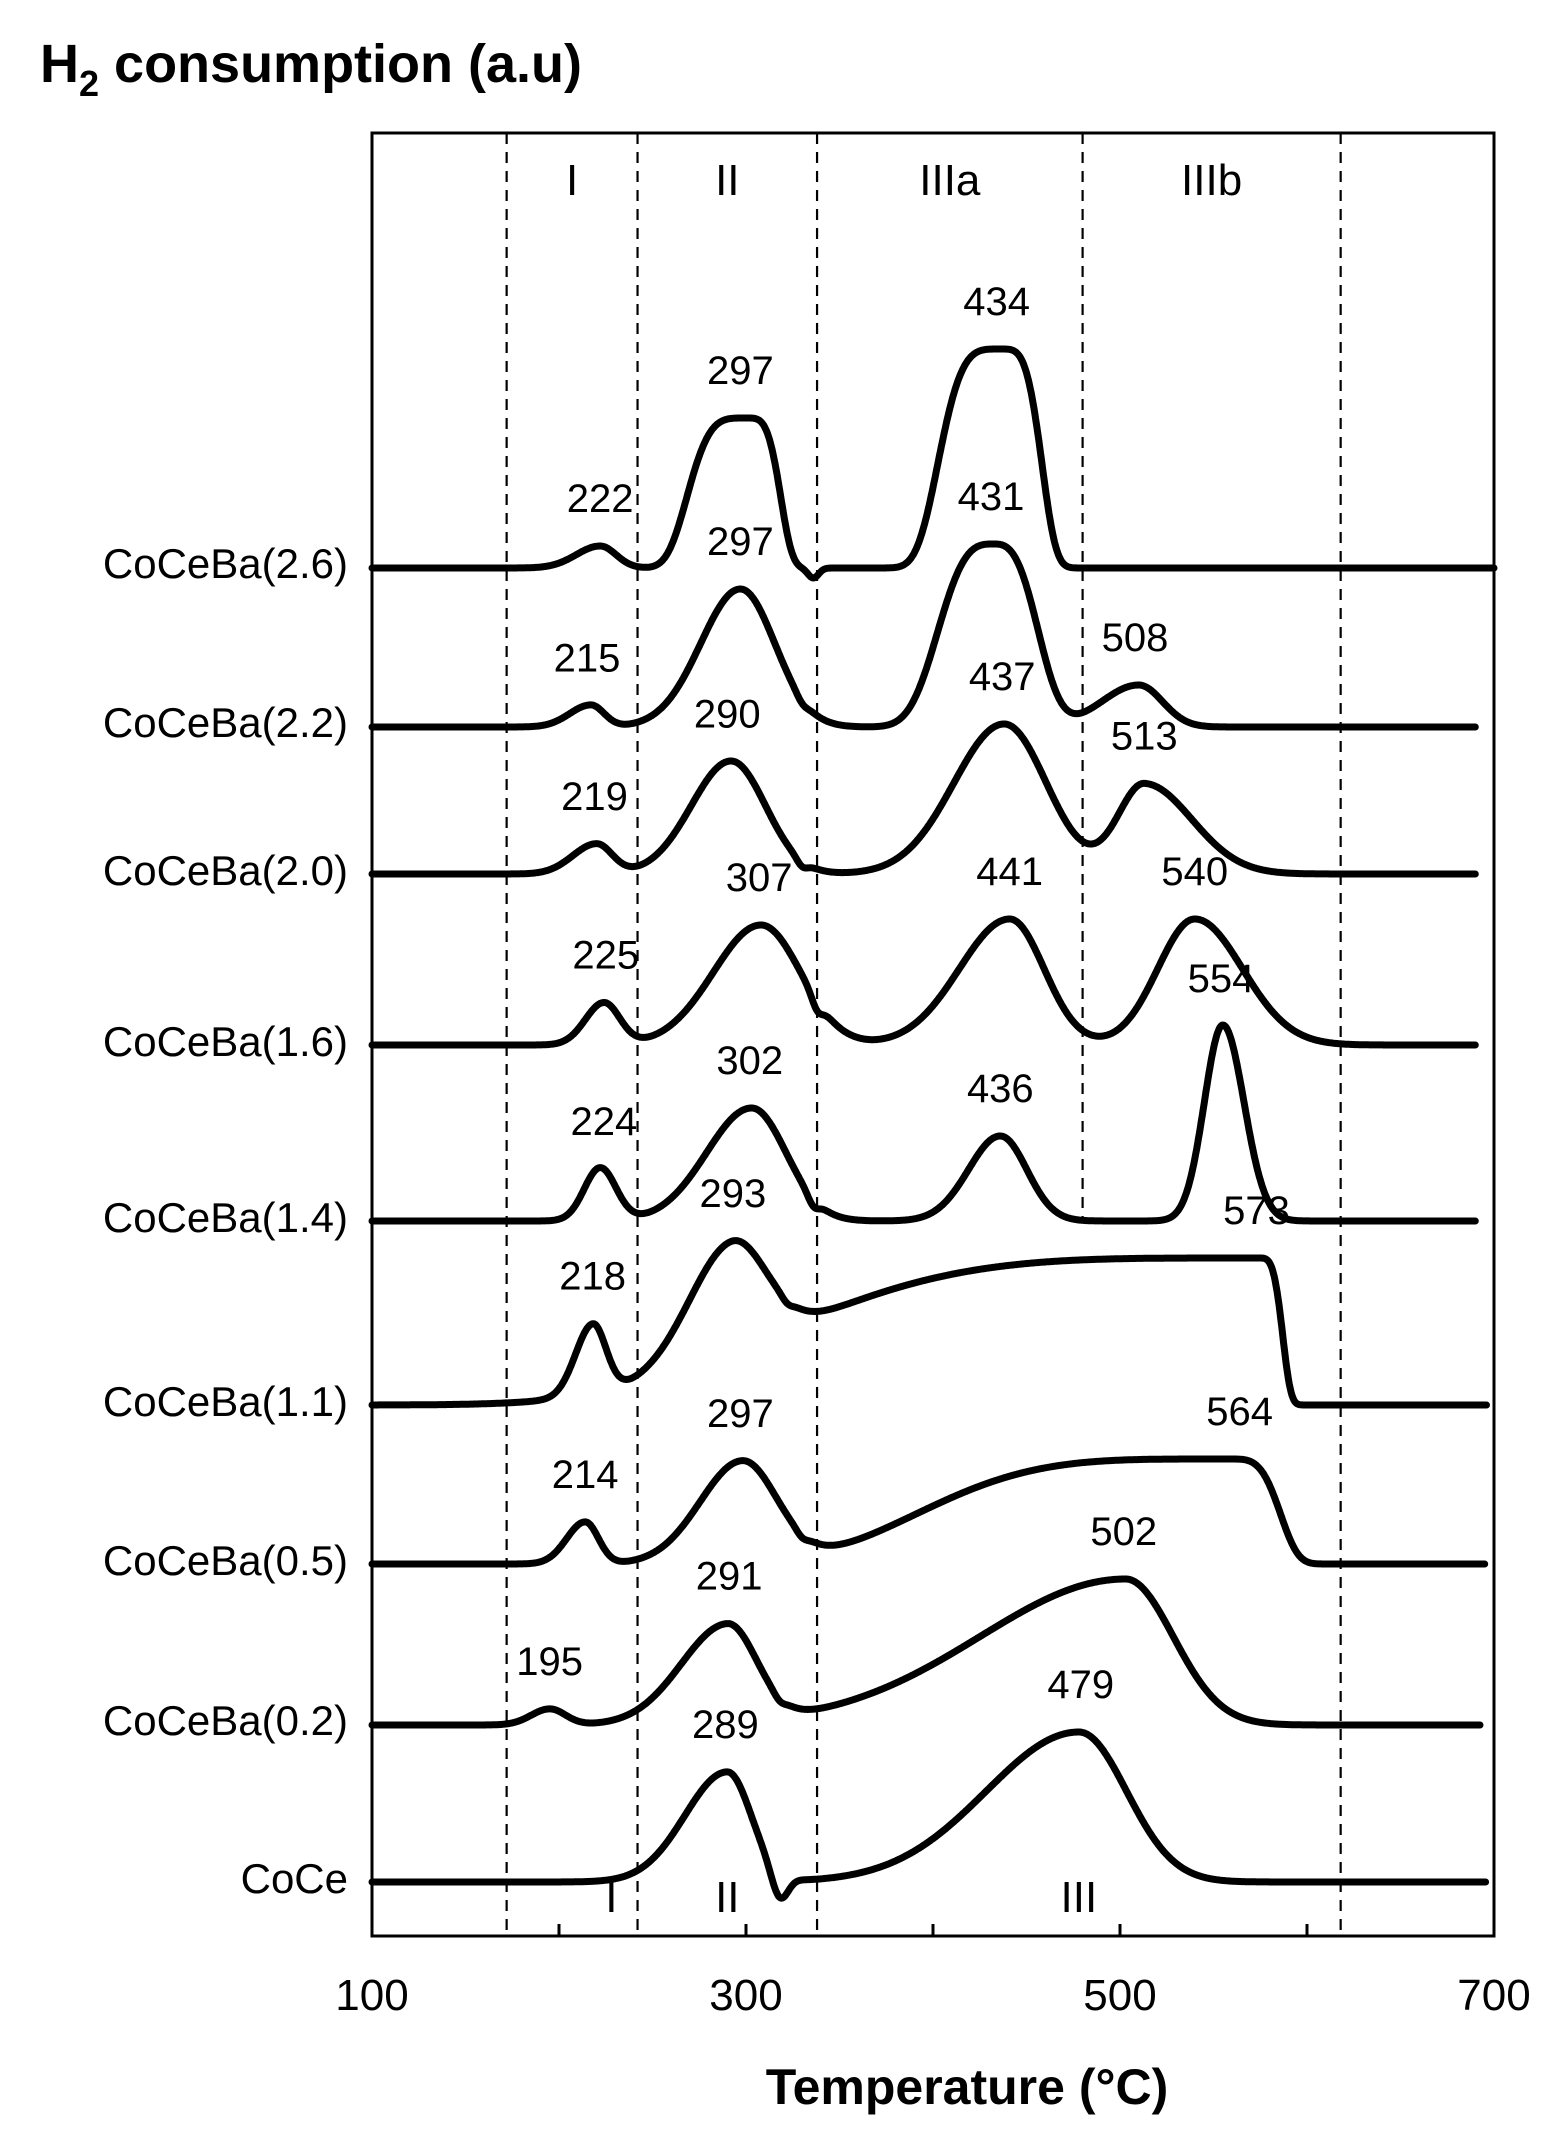 Image resolution: width=1561 pixels, height=2145 pixels. Describe the element at coordinates (950, 180) in the screenshot. I see `region-label-top: IIIa` at that location.